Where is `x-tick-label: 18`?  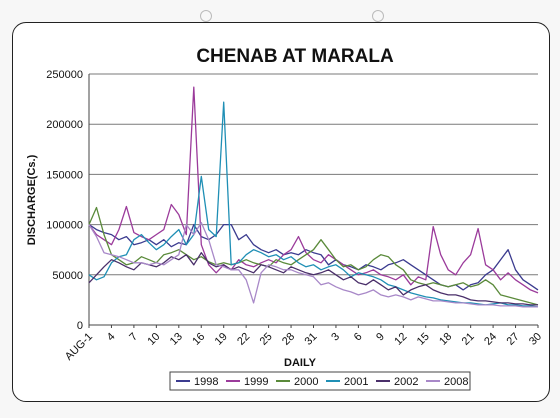
x-tick-label: 18 is located at coordinates (445, 339).